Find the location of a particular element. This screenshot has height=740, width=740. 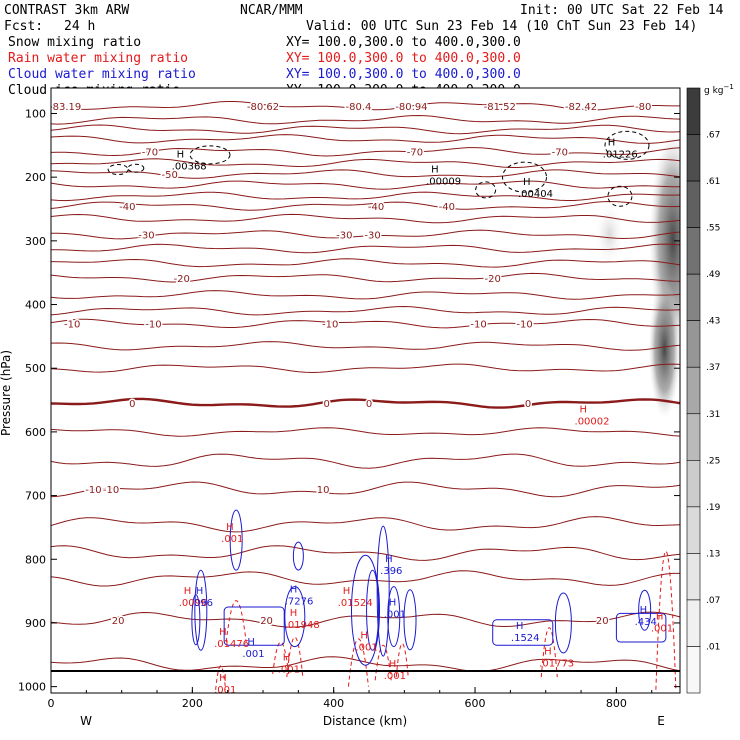

colorbar-label: .61 is located at coordinates (713, 182).